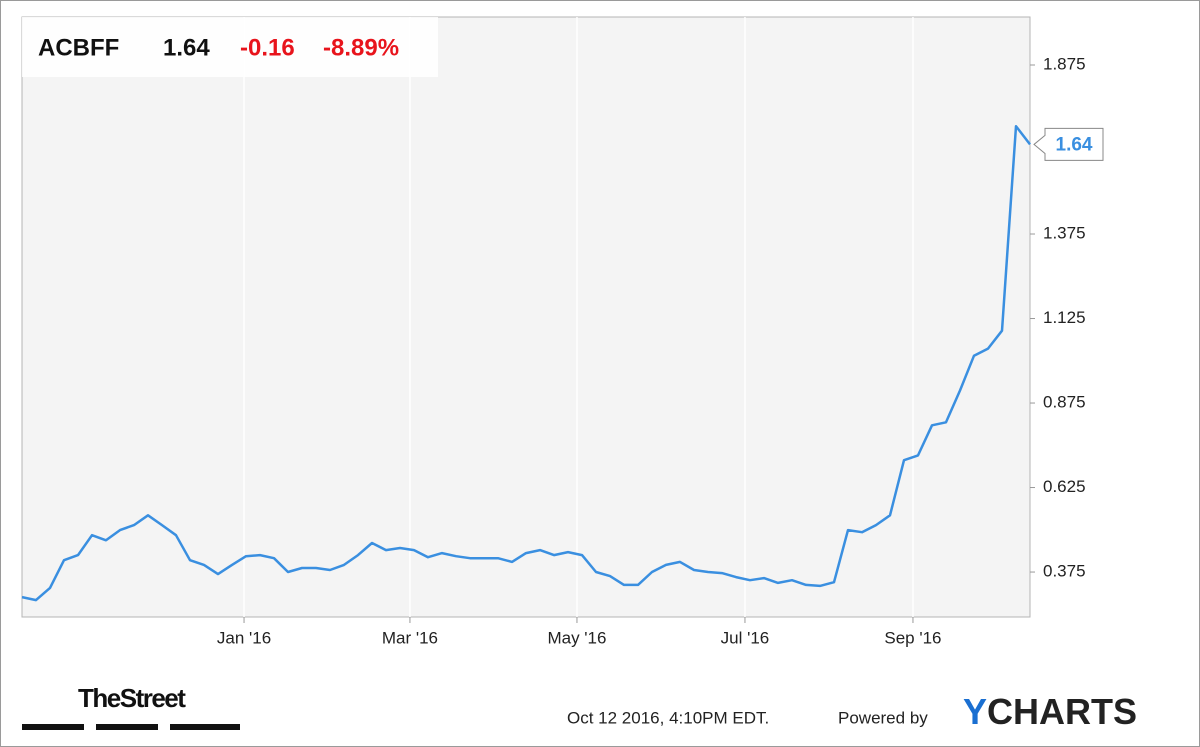 Image resolution: width=1200 pixels, height=747 pixels. Describe the element at coordinates (361, 47) in the screenshot. I see `change-pct: -8.89%` at that location.